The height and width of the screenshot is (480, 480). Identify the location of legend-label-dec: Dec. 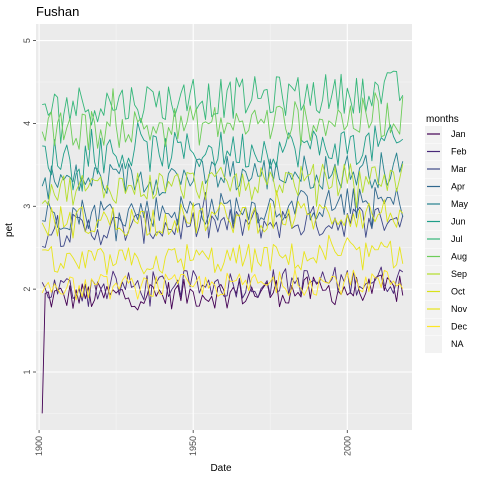
(459, 327).